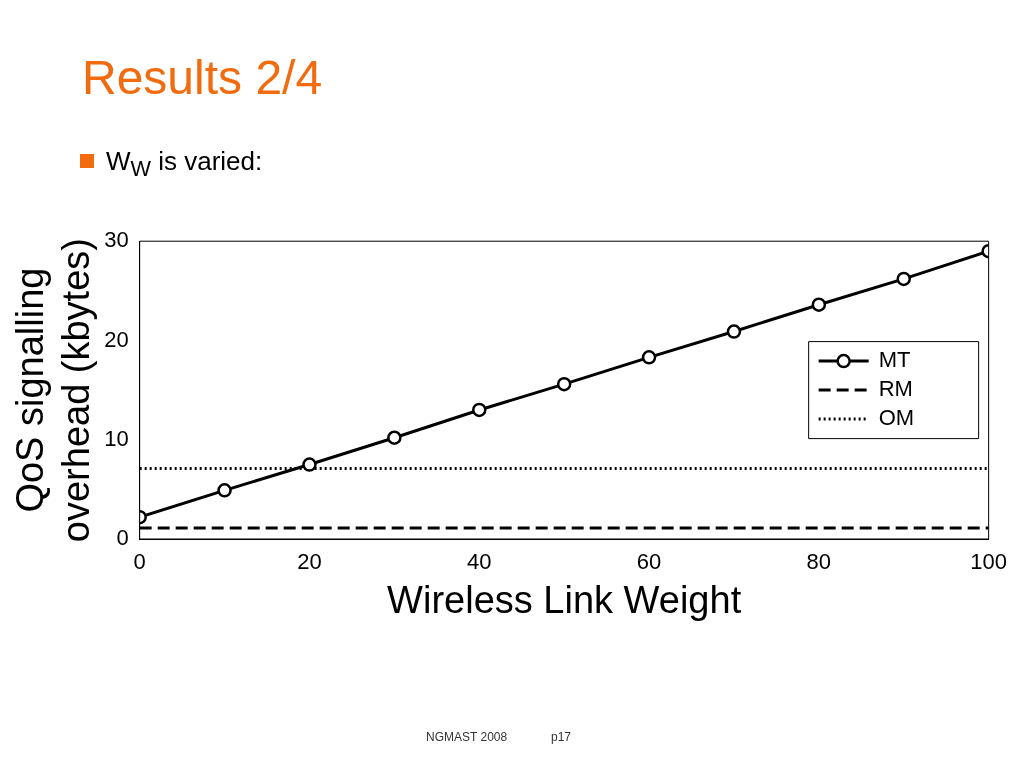  I want to click on y-tick-label: 20, so click(116, 339).